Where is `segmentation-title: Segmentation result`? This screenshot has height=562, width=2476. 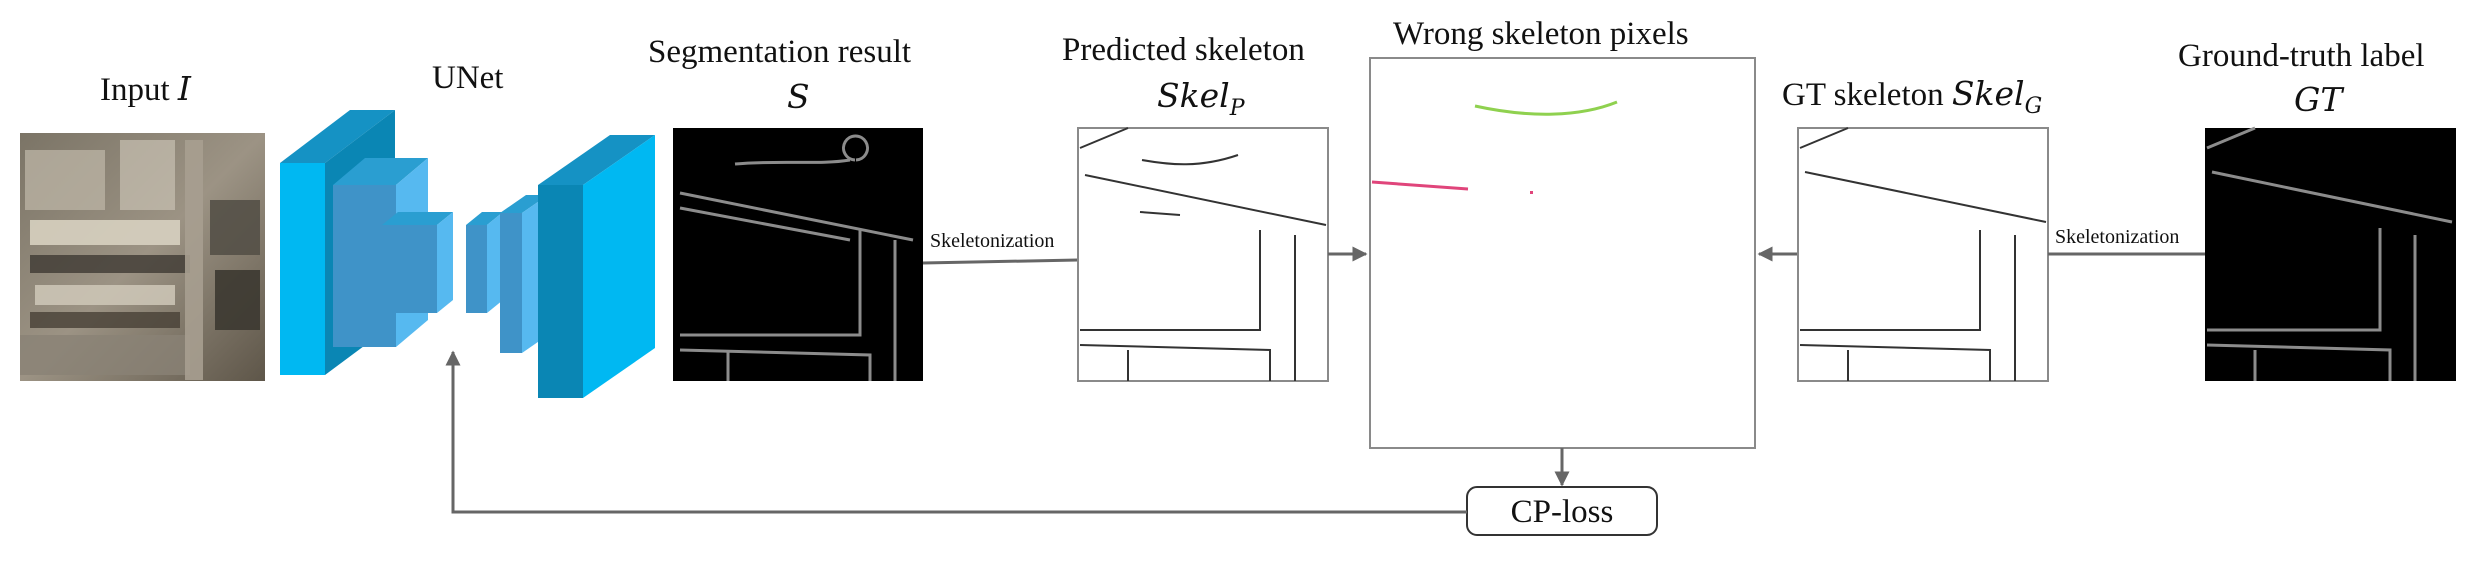
segmentation-title: Segmentation result is located at coordinates (779, 52).